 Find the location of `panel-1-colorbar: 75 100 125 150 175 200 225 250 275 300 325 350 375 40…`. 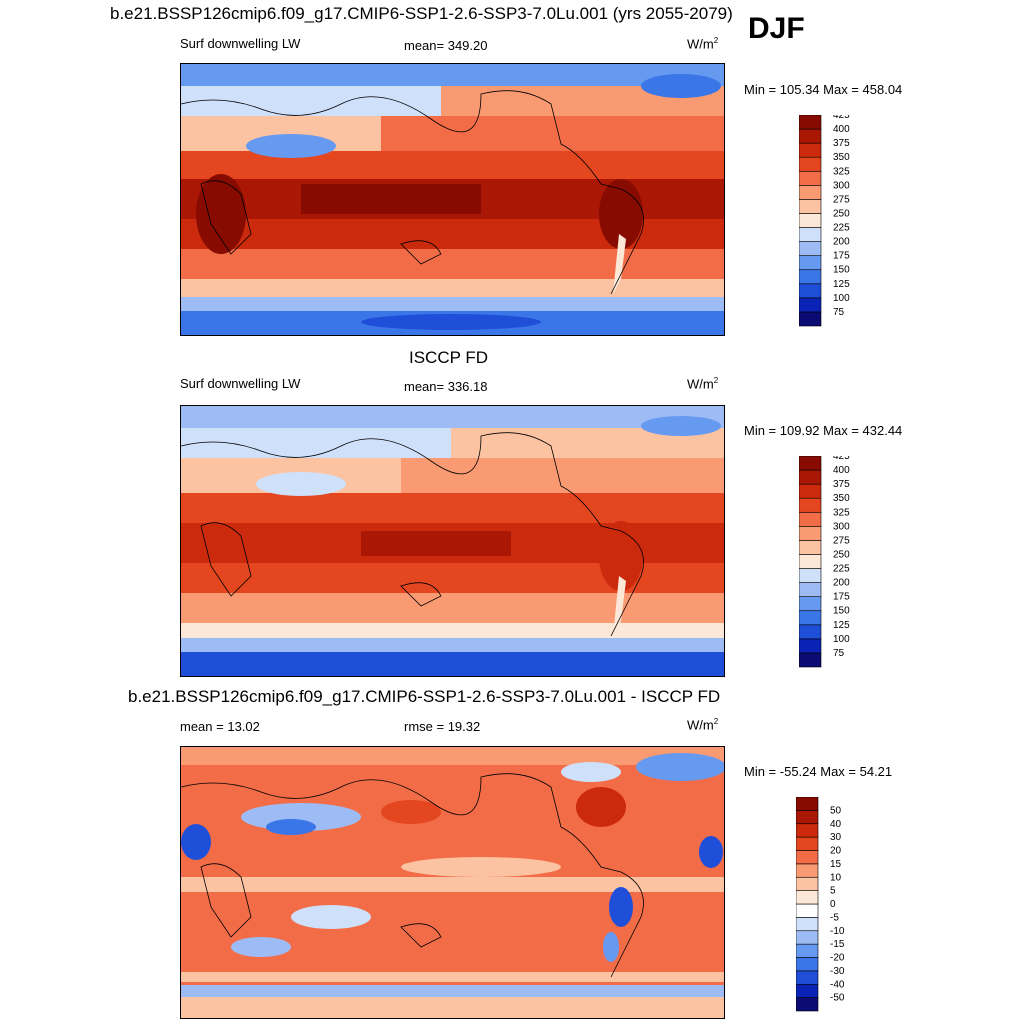

panel-1-colorbar: 75 100 125 150 175 200 225 250 275 300 325 350 375 40… is located at coordinates (833, 222).